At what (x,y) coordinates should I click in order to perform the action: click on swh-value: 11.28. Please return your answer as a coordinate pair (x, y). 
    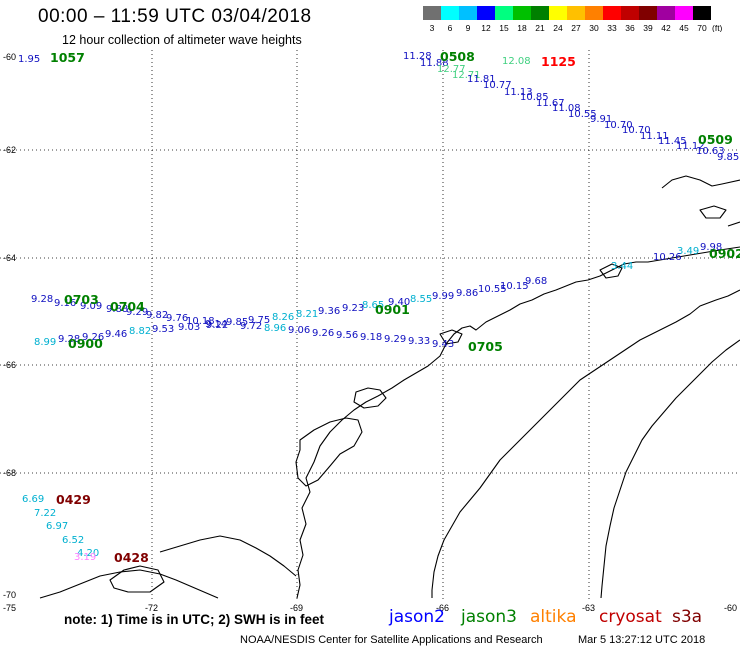
    Looking at the image, I should click on (417, 56).